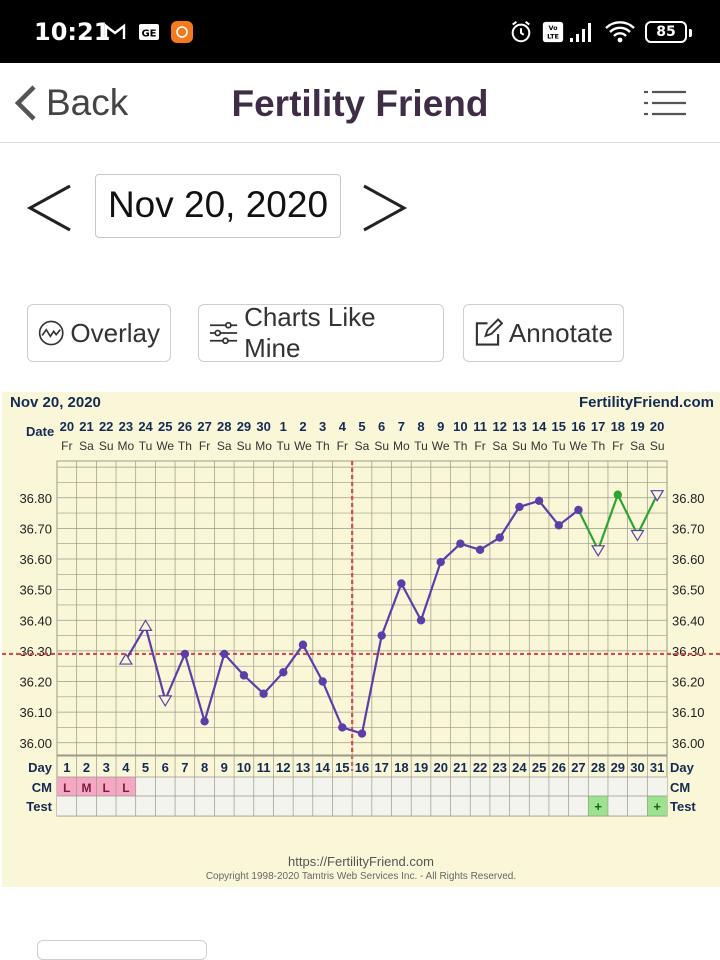 The image size is (720, 960). Describe the element at coordinates (688, 620) in the screenshot. I see `y-tick-right: 36.40` at that location.